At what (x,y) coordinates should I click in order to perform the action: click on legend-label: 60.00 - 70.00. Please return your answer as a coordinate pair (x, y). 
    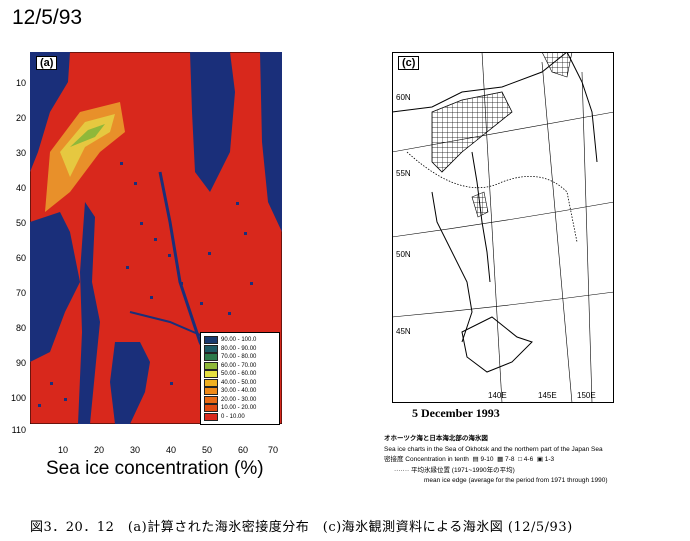
    Looking at the image, I should click on (239, 365).